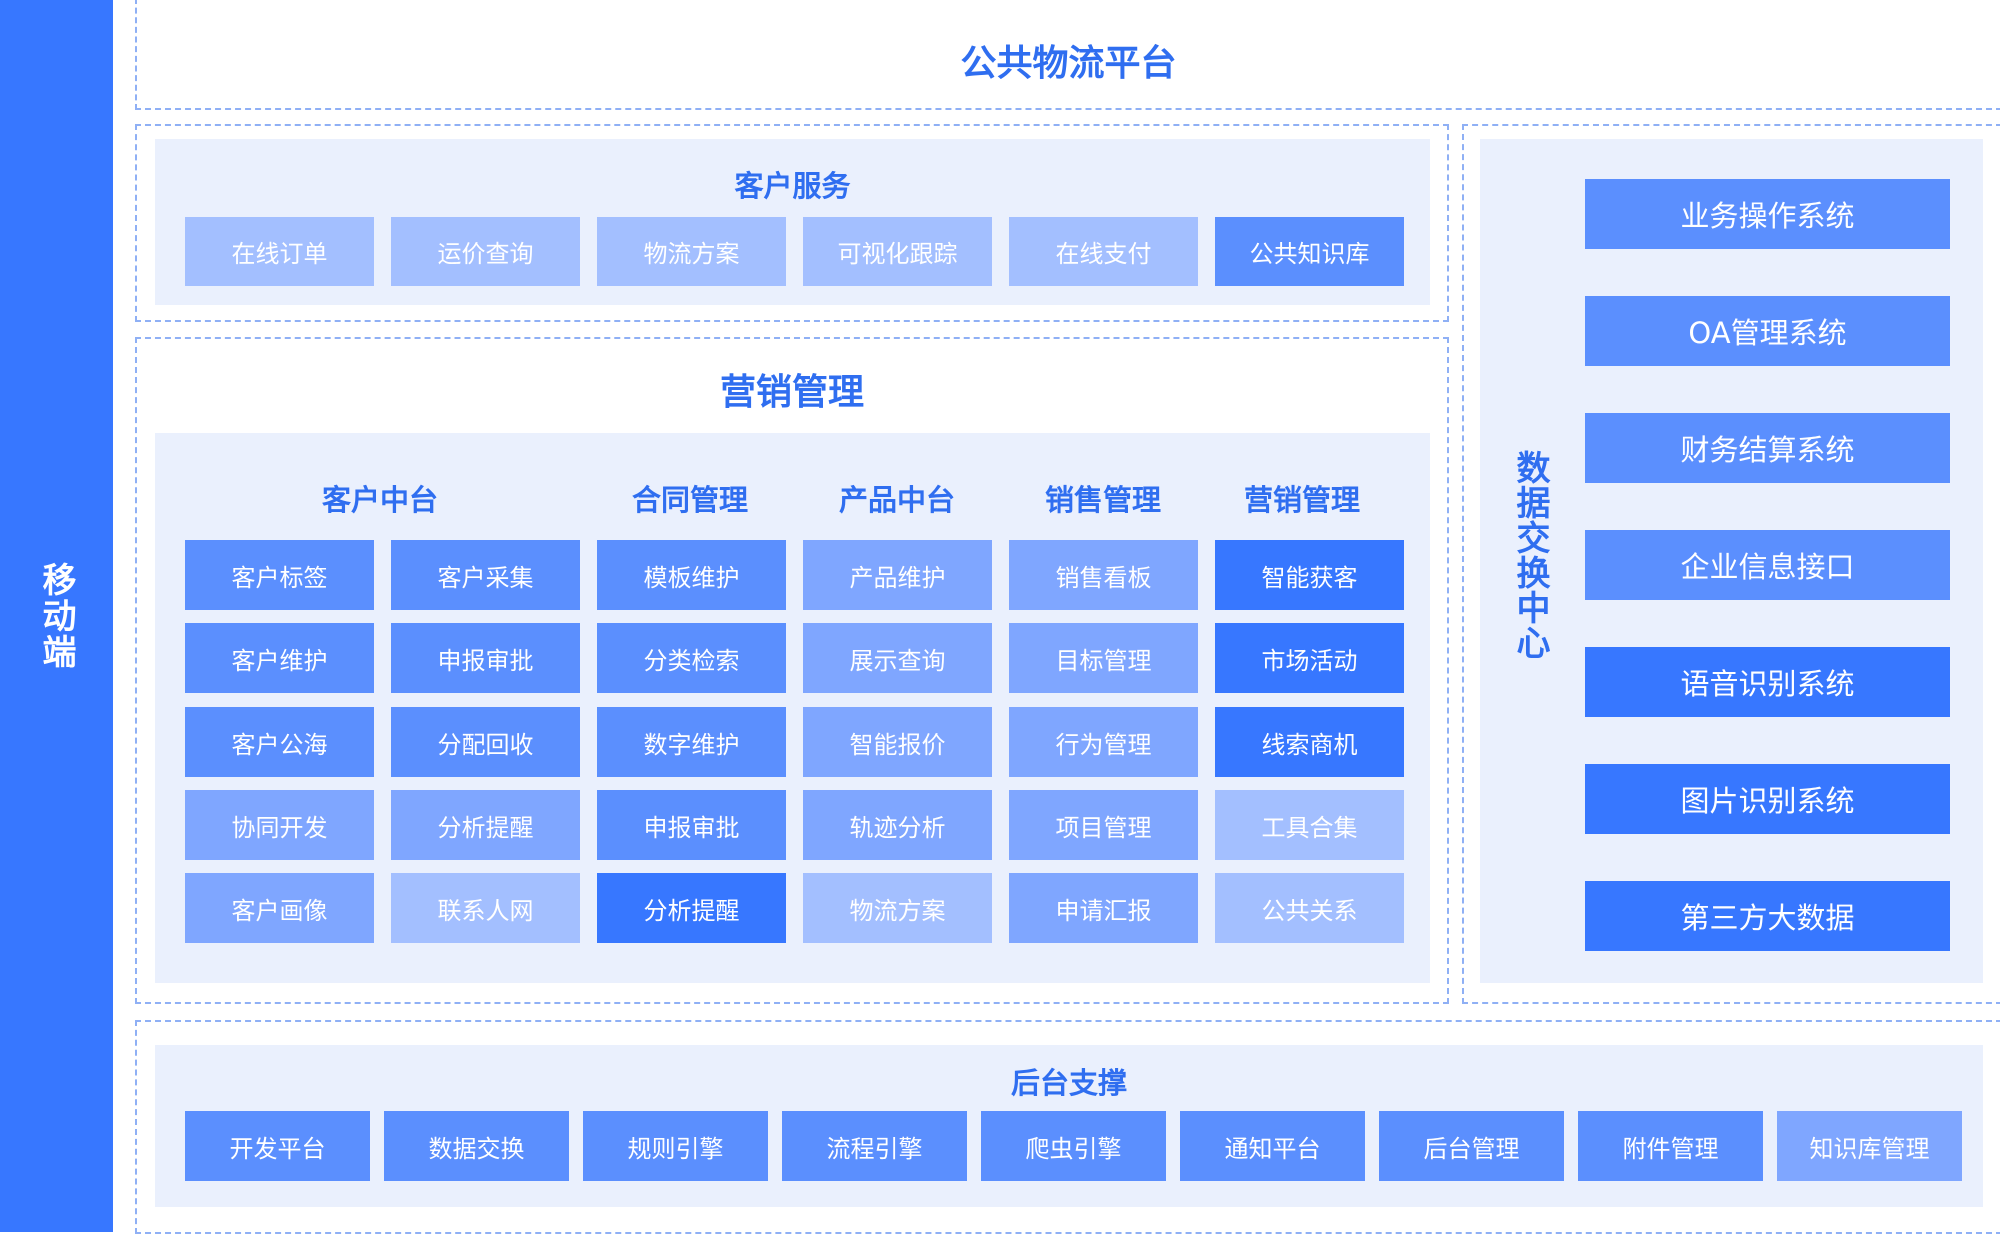  I want to click on marketing-title: 营销管理, so click(791, 392).